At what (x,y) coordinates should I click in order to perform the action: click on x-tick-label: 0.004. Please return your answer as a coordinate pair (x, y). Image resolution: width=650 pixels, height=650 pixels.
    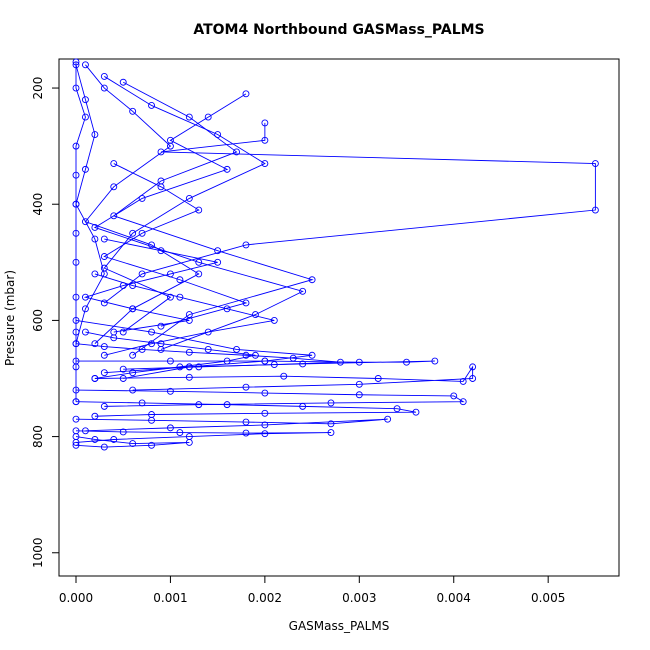
    Looking at the image, I should click on (454, 598).